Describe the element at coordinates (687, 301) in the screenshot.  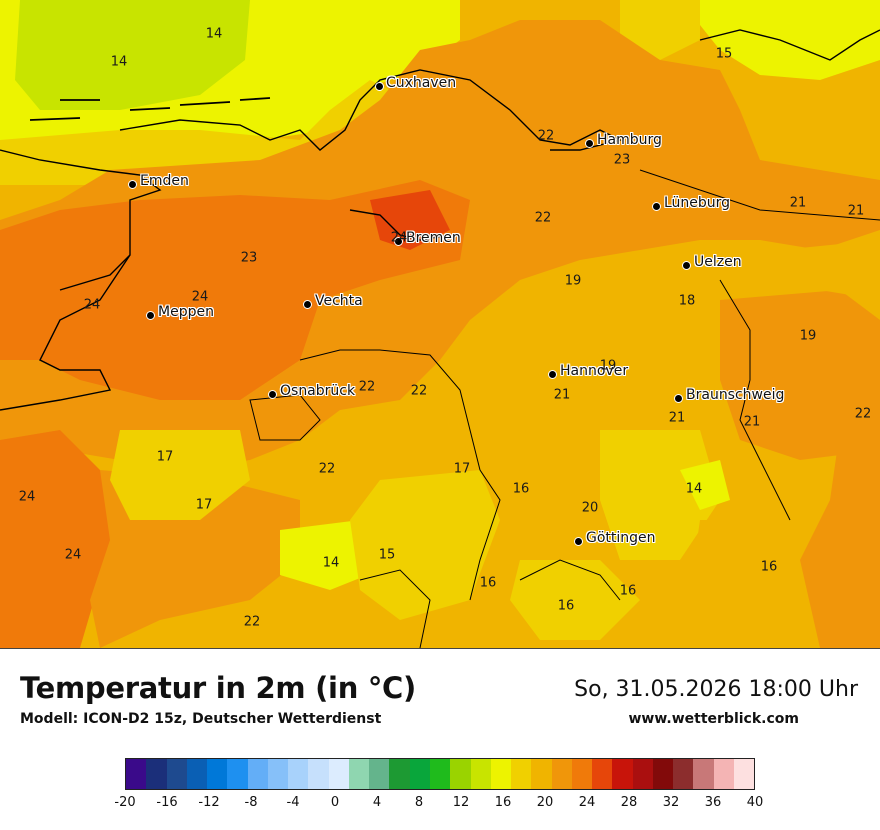
I see `map-value: 18` at that location.